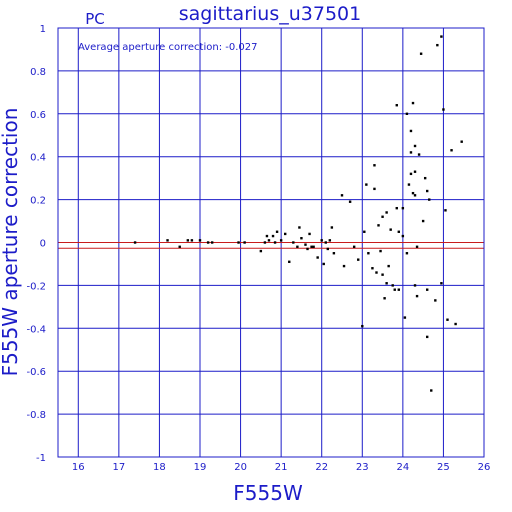 This screenshot has height=512, width=512. What do you see at coordinates (78, 467) in the screenshot?
I see `x-tick-label: 16` at bounding box center [78, 467].